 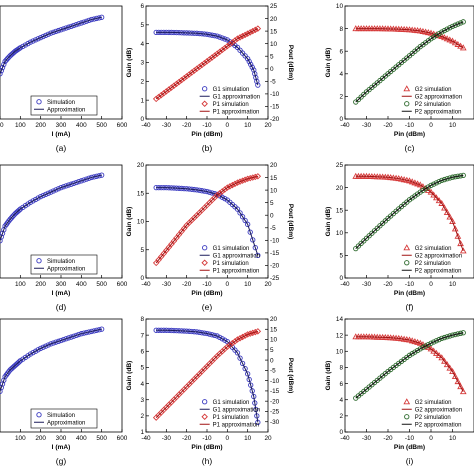 I want to click on panel-caption: (i), so click(x=410, y=461).